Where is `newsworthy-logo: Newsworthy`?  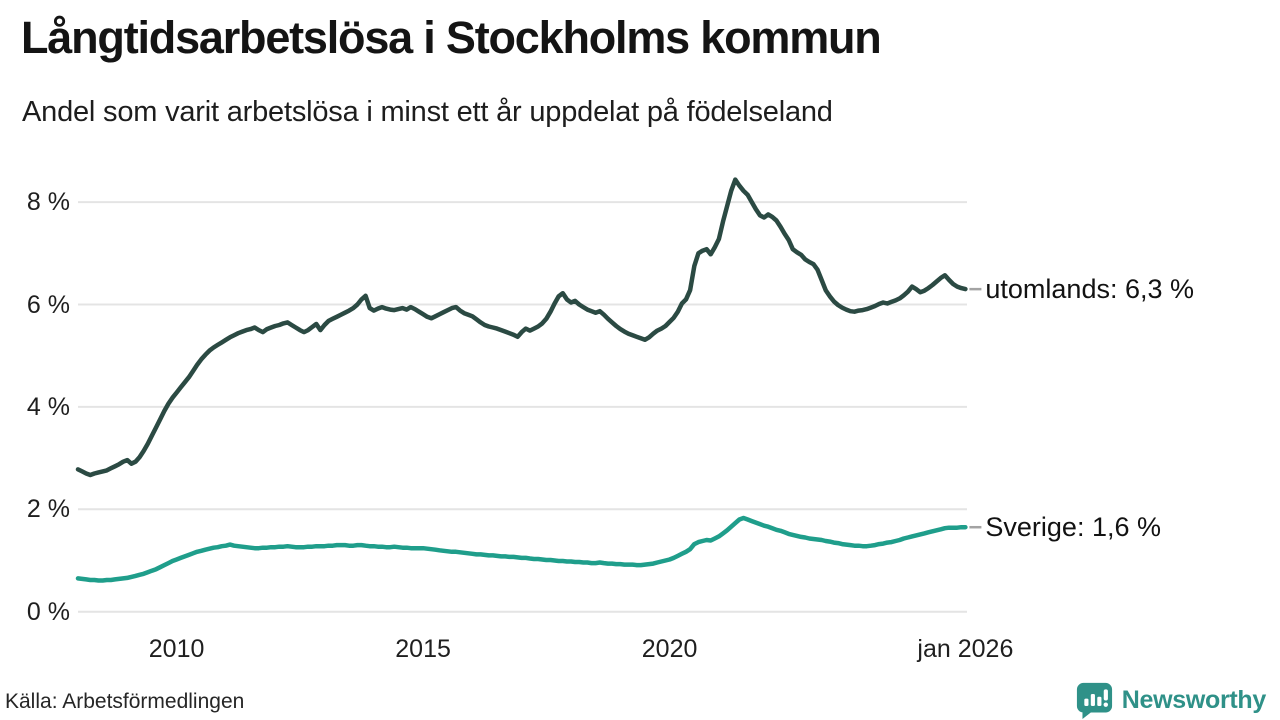
newsworthy-logo: Newsworthy is located at coordinates (1171, 700).